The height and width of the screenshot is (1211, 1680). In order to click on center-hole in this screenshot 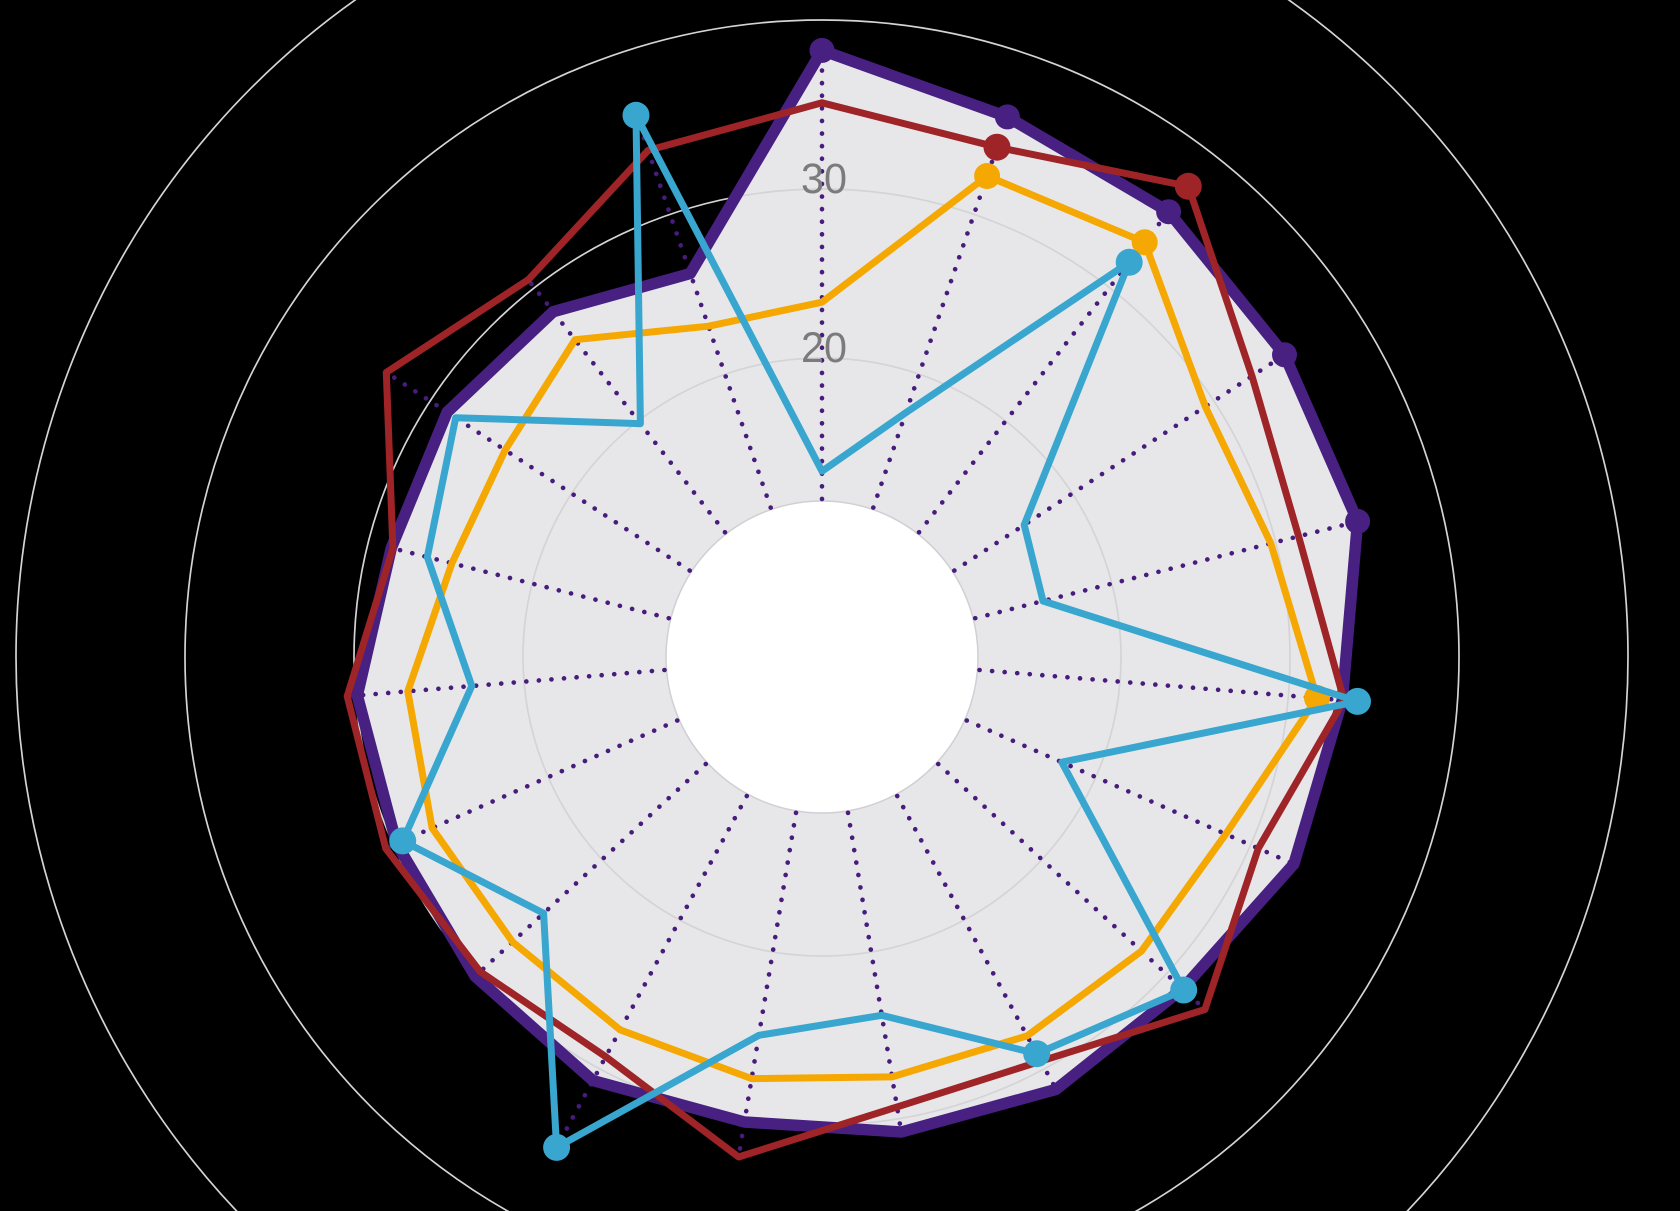, I will do `click(822, 657)`.